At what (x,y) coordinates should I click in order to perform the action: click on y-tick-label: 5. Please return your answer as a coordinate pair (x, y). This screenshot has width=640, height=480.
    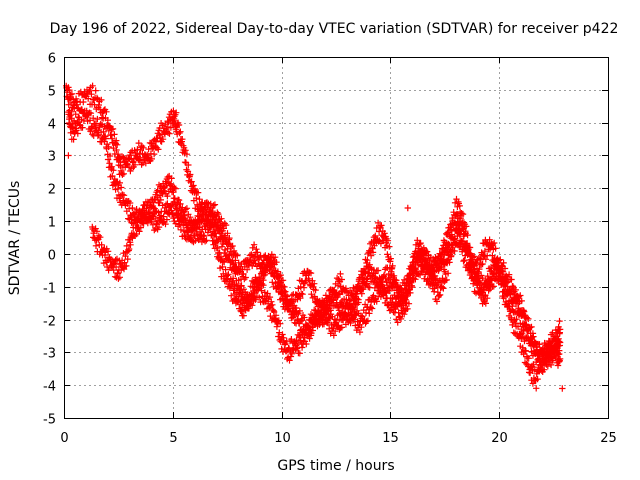
    Looking at the image, I should click on (52, 92).